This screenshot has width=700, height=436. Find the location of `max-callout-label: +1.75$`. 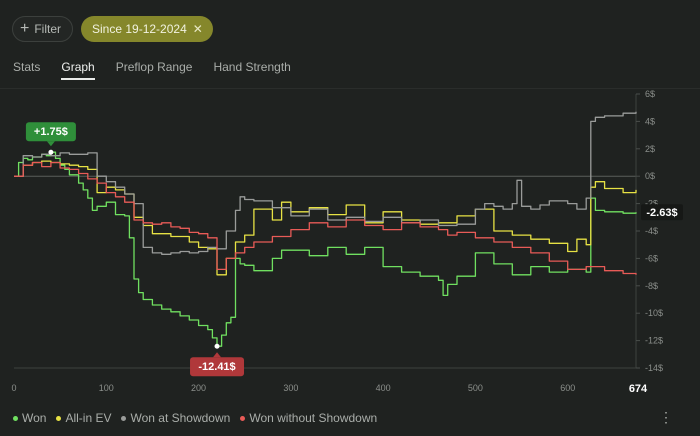

max-callout-label: +1.75$ is located at coordinates (51, 132).